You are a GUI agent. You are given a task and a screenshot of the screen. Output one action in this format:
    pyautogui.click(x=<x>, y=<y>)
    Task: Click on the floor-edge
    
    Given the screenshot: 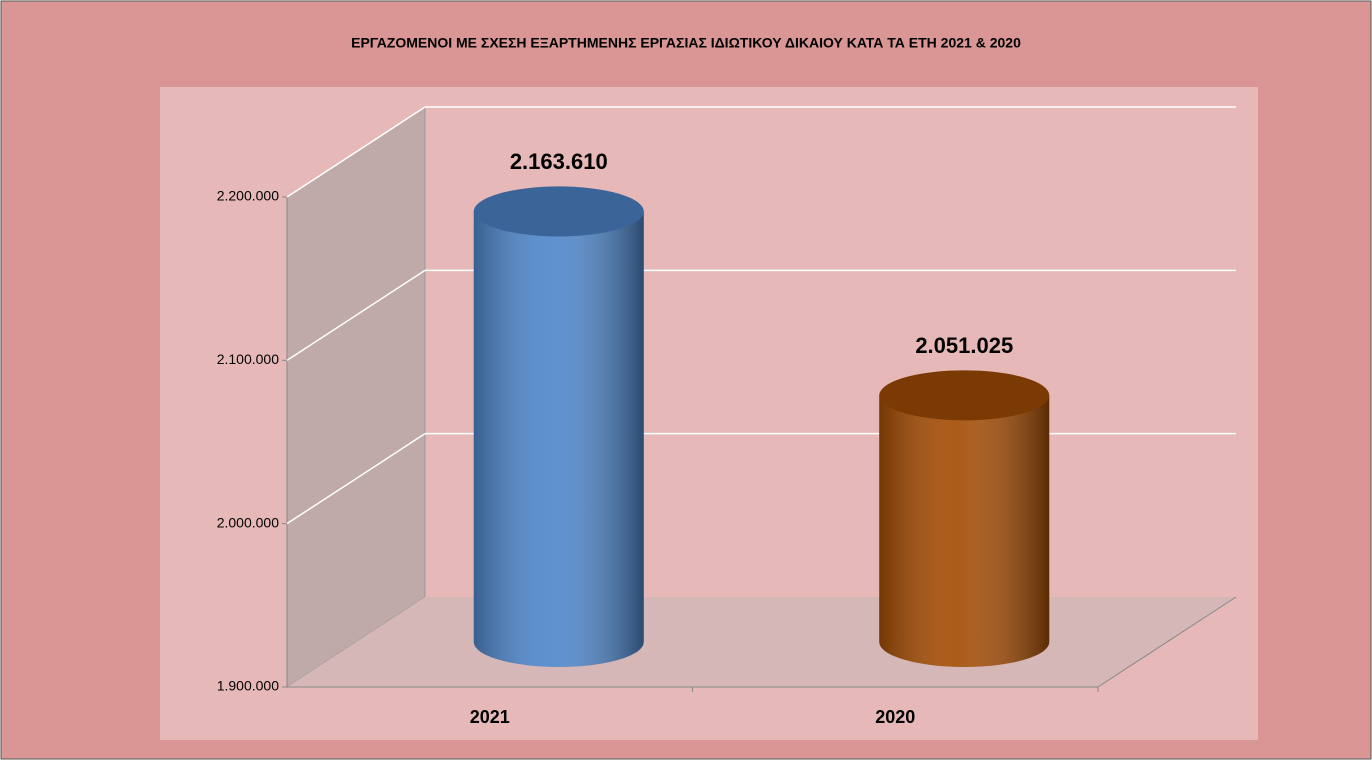 What is the action you would take?
    pyautogui.click(x=1167, y=642)
    